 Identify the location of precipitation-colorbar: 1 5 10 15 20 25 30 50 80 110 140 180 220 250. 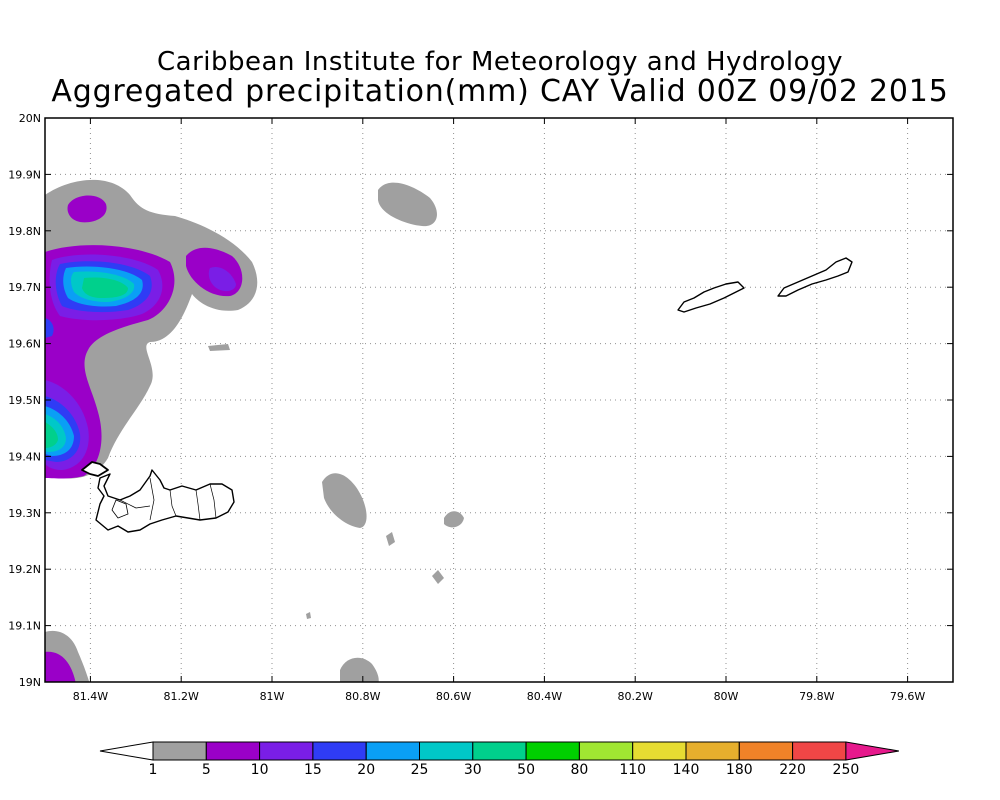
(499, 759).